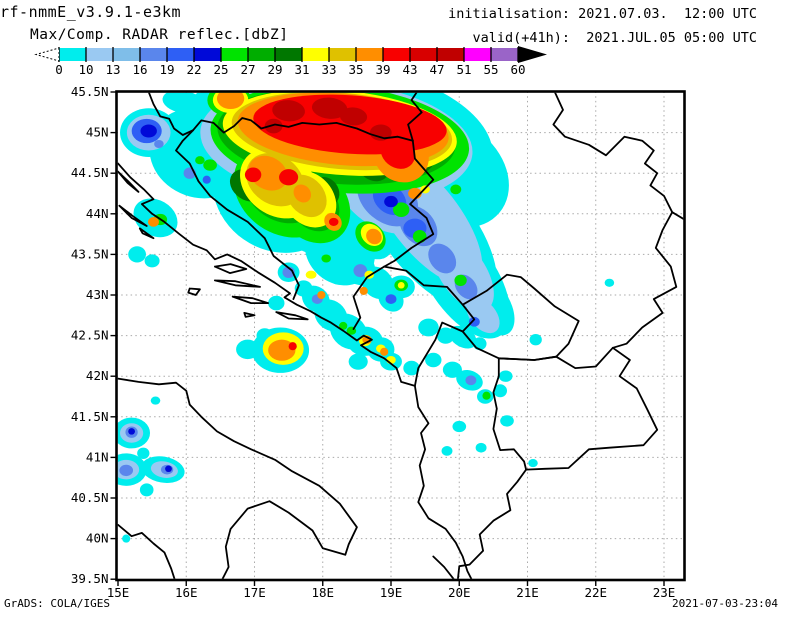 The height and width of the screenshot is (618, 800). Describe the element at coordinates (664, 592) in the screenshot. I see `lon-tick-label: 23E` at that location.